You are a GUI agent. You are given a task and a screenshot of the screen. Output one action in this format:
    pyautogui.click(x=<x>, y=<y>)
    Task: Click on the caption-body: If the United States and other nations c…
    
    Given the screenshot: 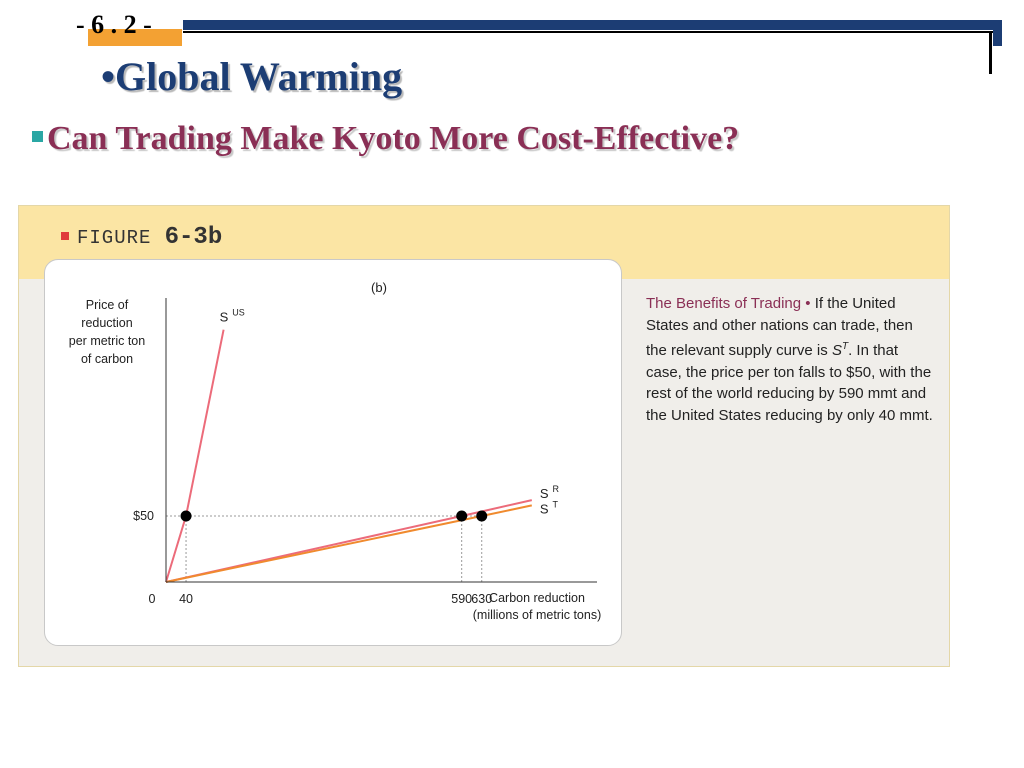 What is the action you would take?
    pyautogui.click(x=789, y=359)
    